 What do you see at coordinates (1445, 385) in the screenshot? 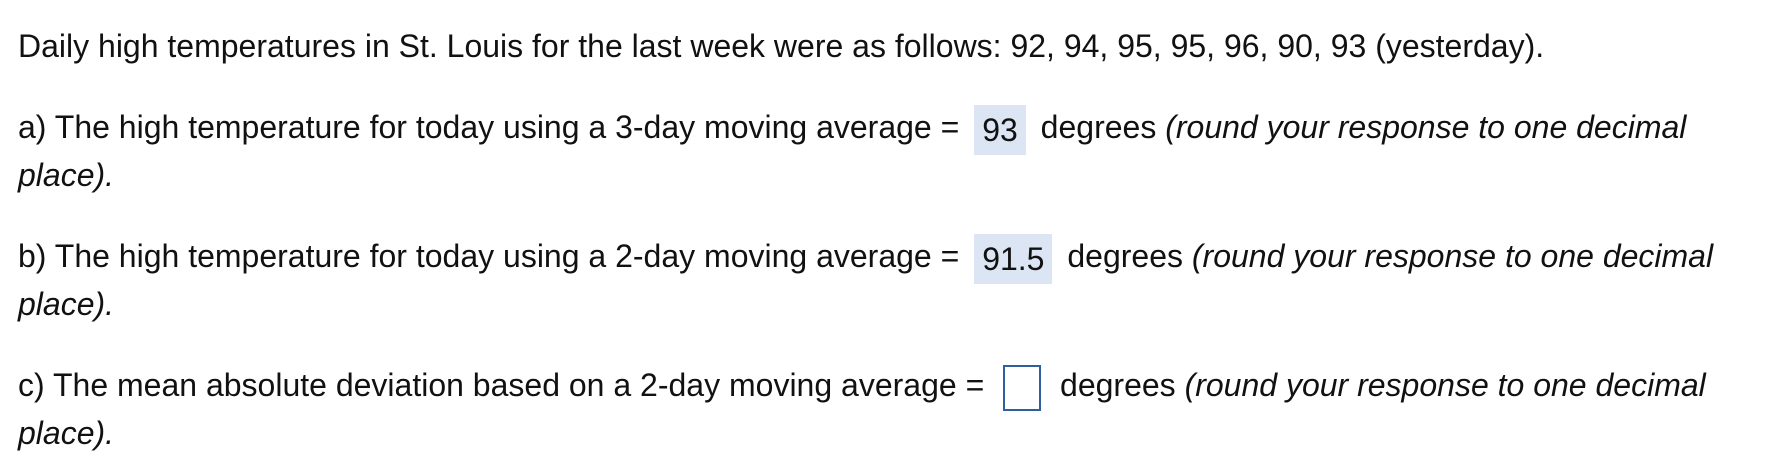
I see `question-c-instruction: (round your response to one decimal` at bounding box center [1445, 385].